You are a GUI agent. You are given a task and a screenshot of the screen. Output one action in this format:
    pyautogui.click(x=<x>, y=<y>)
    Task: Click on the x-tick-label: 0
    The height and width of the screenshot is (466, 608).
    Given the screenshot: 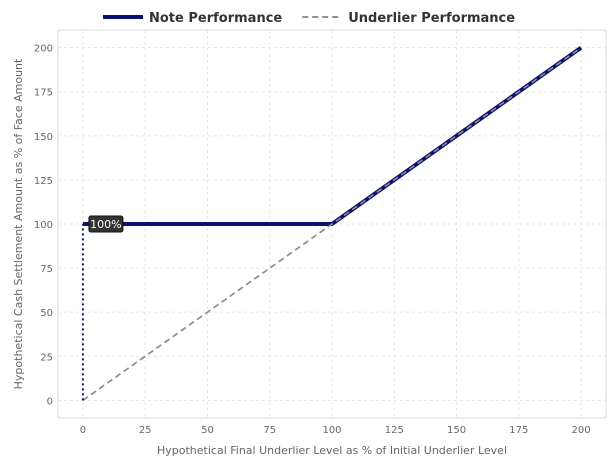 What is the action you would take?
    pyautogui.click(x=83, y=430)
    